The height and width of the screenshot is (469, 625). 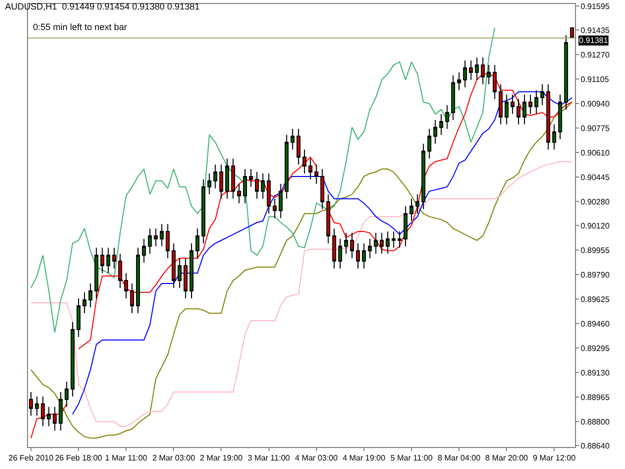 I want to click on x-tick-label: 8 Mar 20:00, so click(x=507, y=458).